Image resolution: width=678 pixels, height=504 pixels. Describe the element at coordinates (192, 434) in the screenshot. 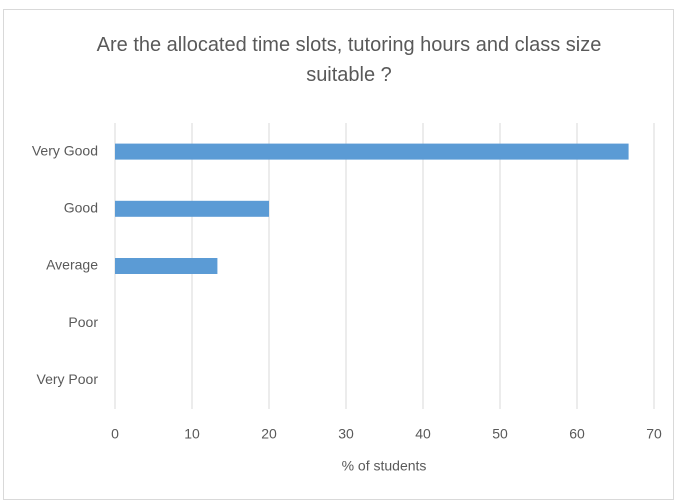

I see `x-tick-label: 10` at that location.